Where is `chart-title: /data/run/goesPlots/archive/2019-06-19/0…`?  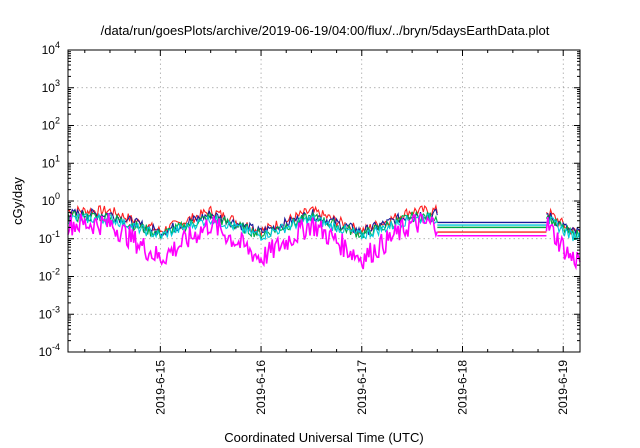
chart-title: /data/run/goesPlots/archive/2019-06-19/0… is located at coordinates (325, 30).